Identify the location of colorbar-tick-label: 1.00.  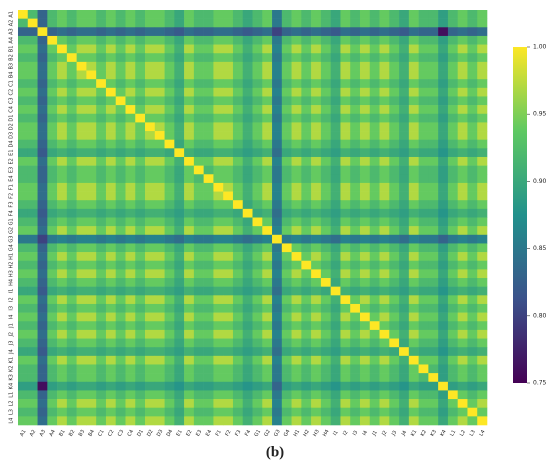
(540, 47).